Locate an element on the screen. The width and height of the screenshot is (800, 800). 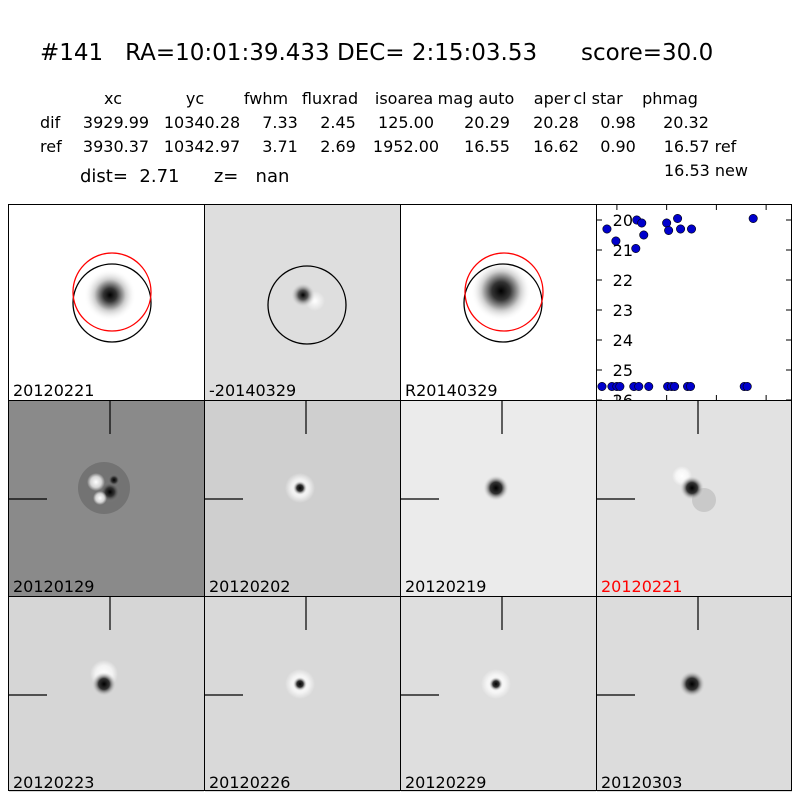
table-cell: 10342.97 is located at coordinates (202, 146).